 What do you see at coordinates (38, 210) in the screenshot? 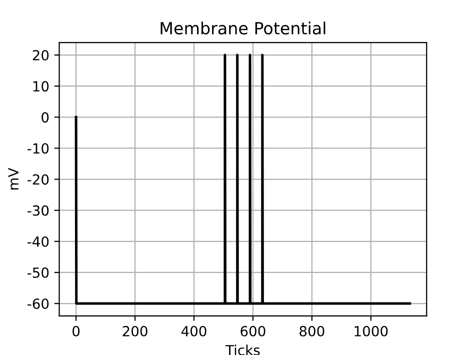
I see `y-tick-label: -30` at bounding box center [38, 210].